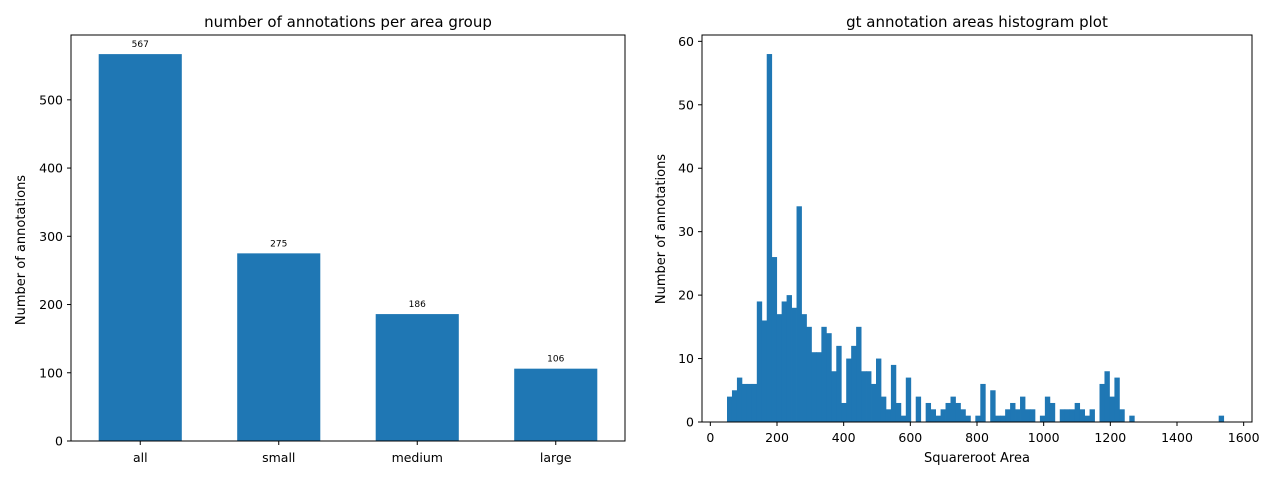 The image size is (1280, 480). What do you see at coordinates (977, 437) in the screenshot?
I see `chart2-xtick-label: 800` at bounding box center [977, 437].